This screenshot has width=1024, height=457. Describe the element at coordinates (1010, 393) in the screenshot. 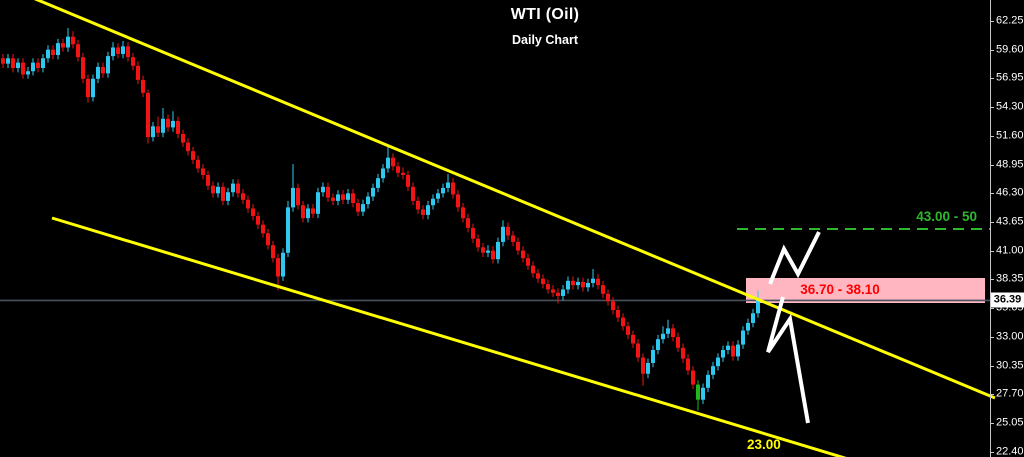

I see `axis-tick-label: 27.70` at that location.